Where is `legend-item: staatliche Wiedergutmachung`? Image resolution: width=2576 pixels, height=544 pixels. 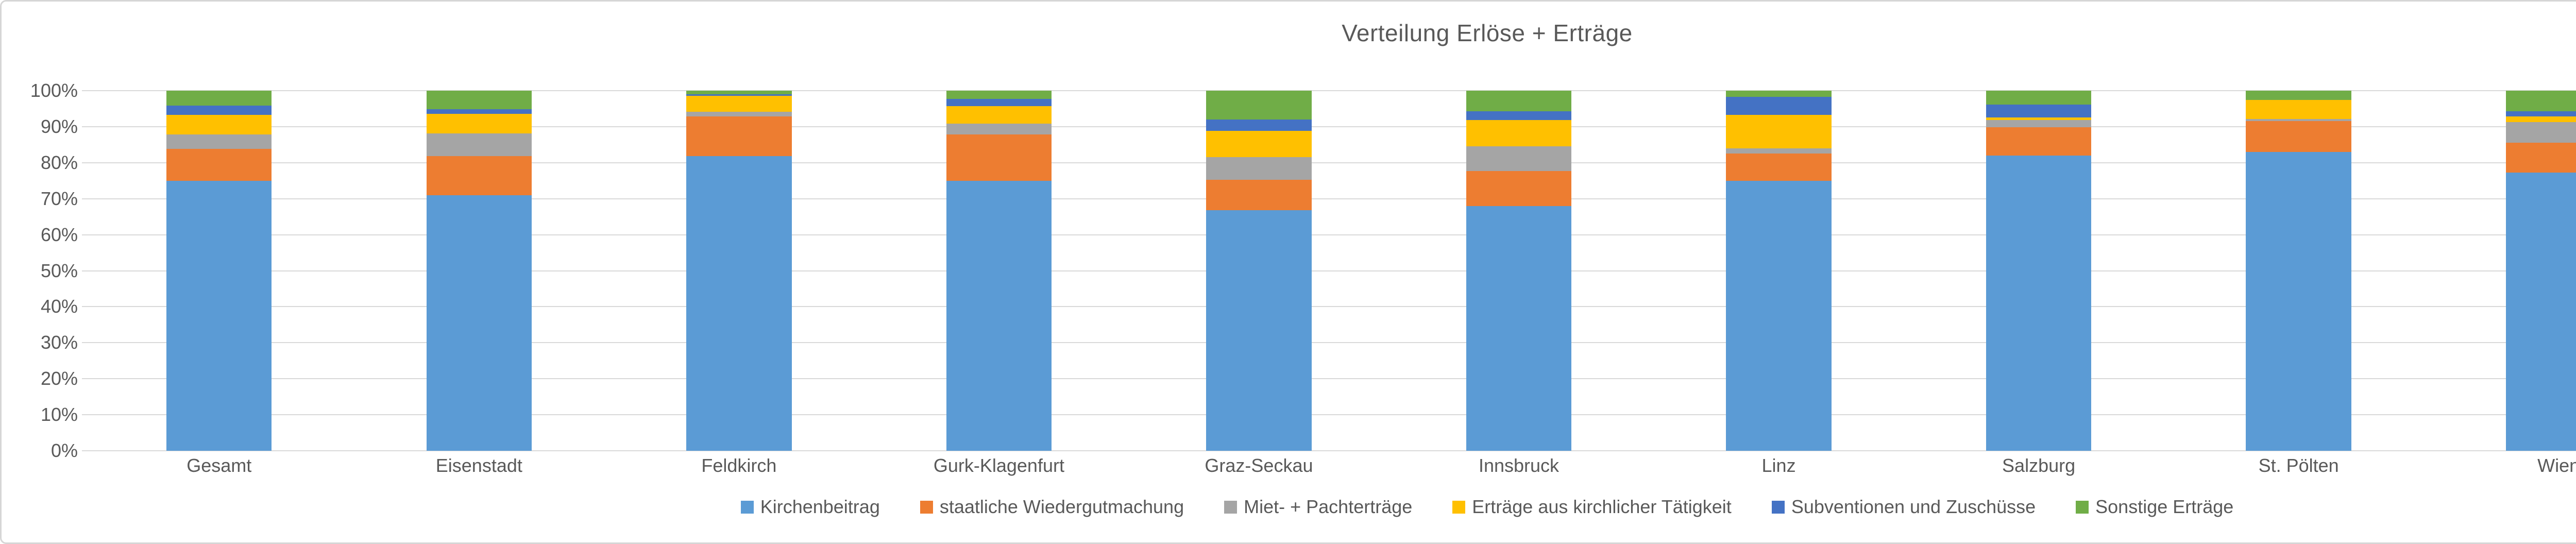 legend-item: staatliche Wiedergutmachung is located at coordinates (1052, 507).